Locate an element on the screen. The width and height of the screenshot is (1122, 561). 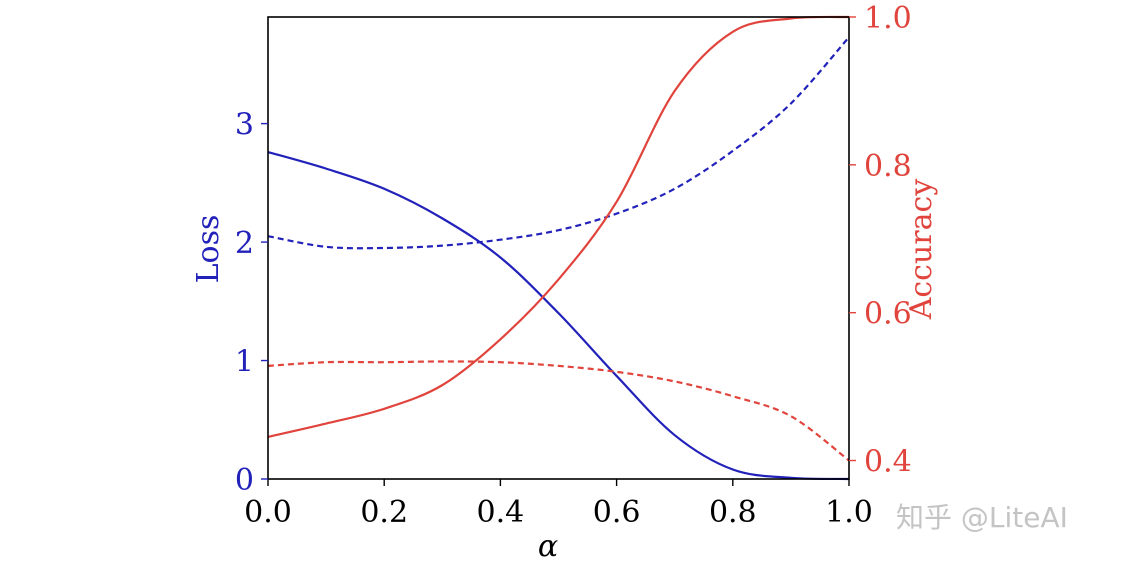
x-axis: 0.0 0.2 0.4 0.6 0.8 1.0 is located at coordinates (558, 504).